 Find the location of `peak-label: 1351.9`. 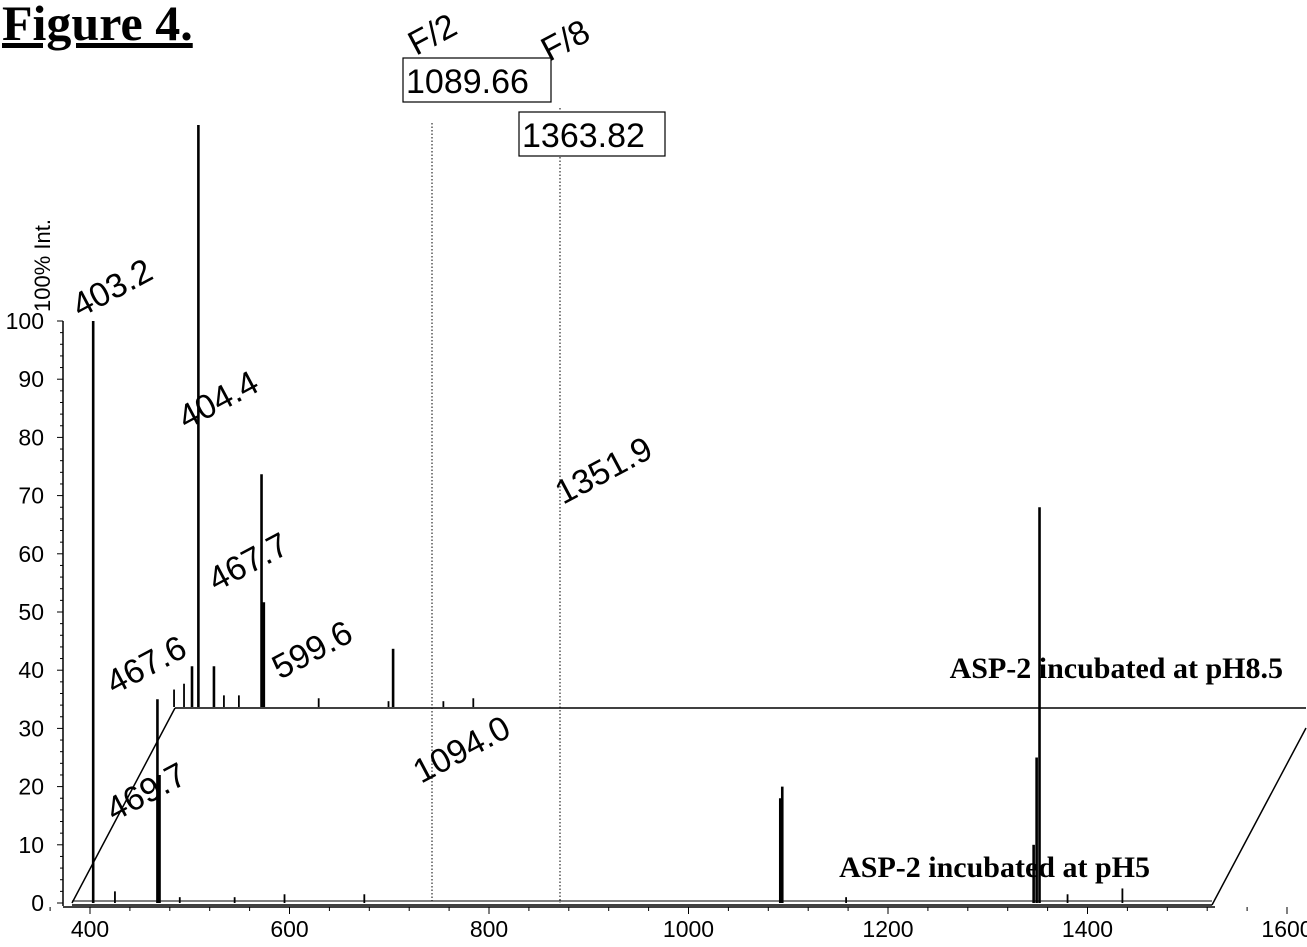

peak-label: 1351.9 is located at coordinates (604, 471).